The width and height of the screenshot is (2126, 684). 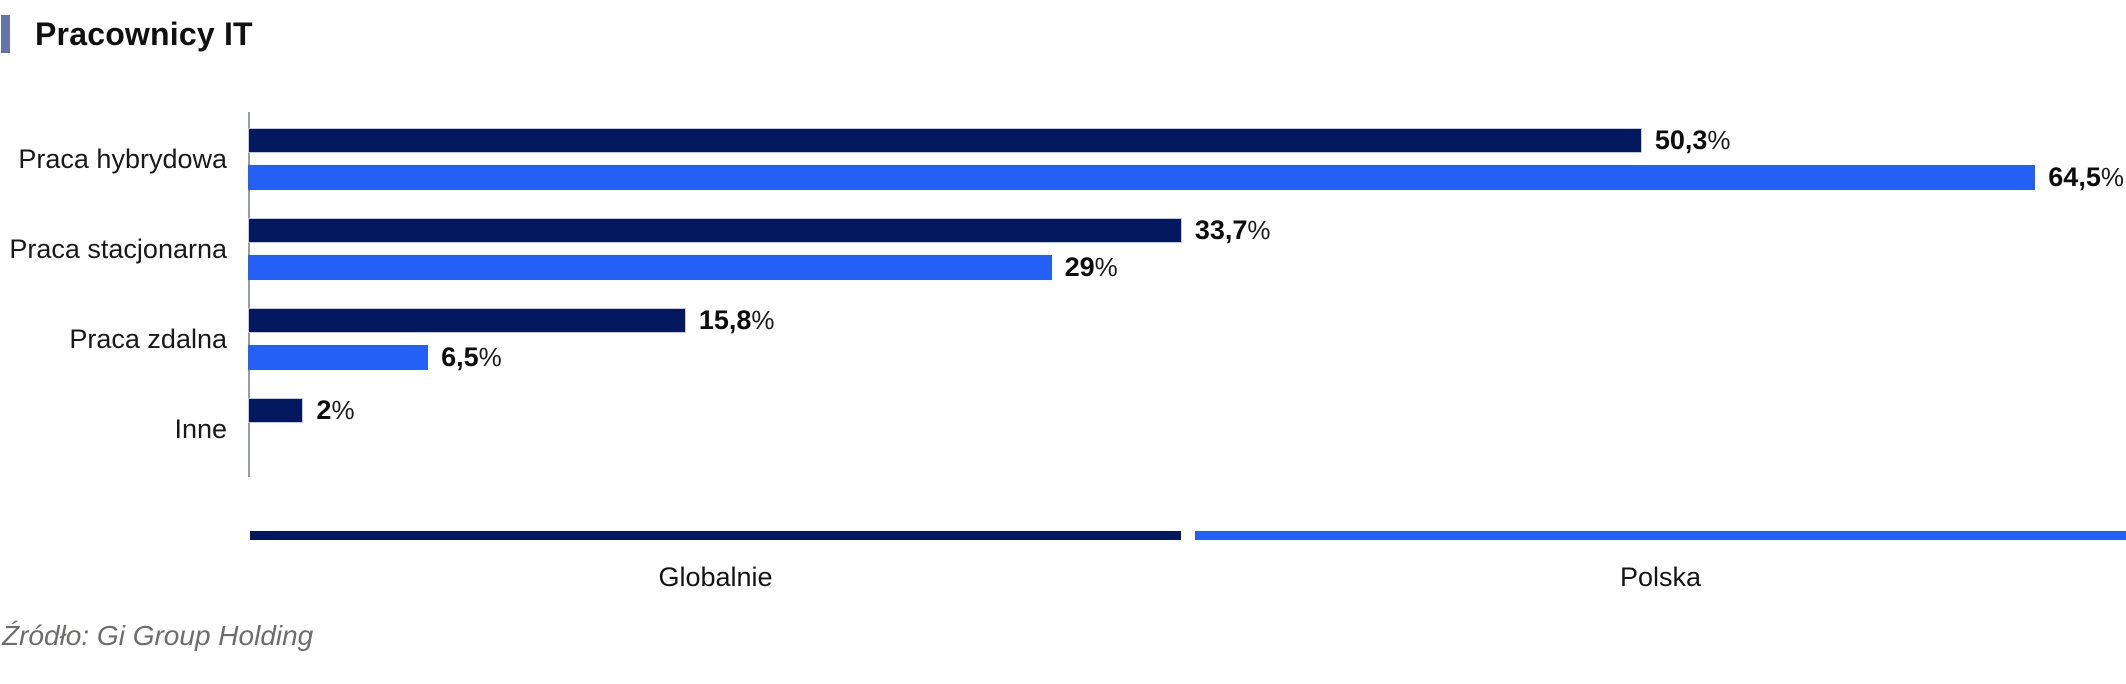 I want to click on value-label: 33,7%, so click(x=1232, y=230).